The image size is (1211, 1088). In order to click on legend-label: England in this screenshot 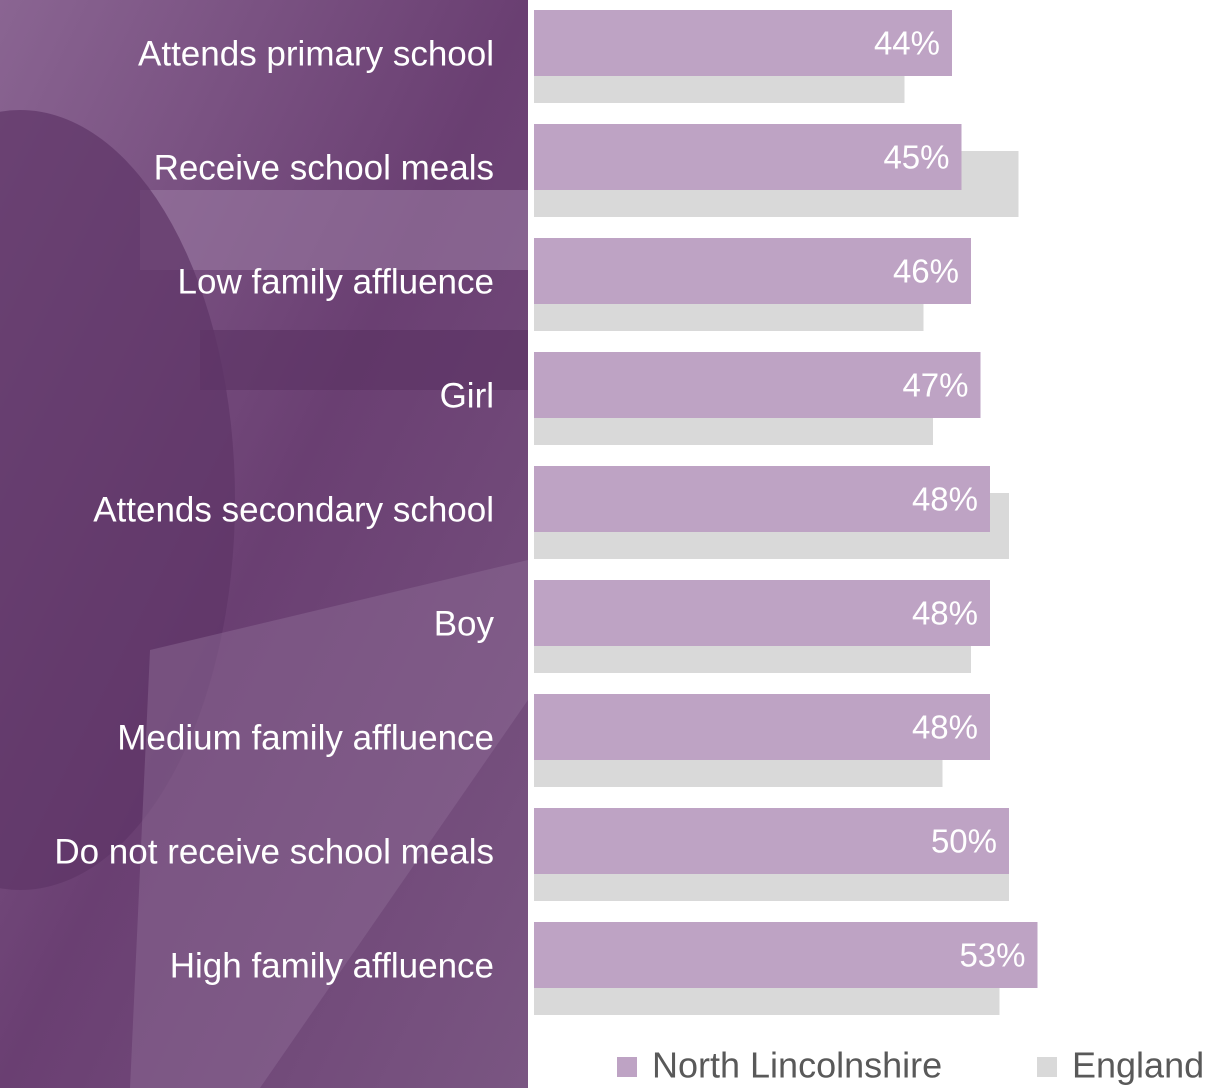, I will do `click(1138, 1065)`.